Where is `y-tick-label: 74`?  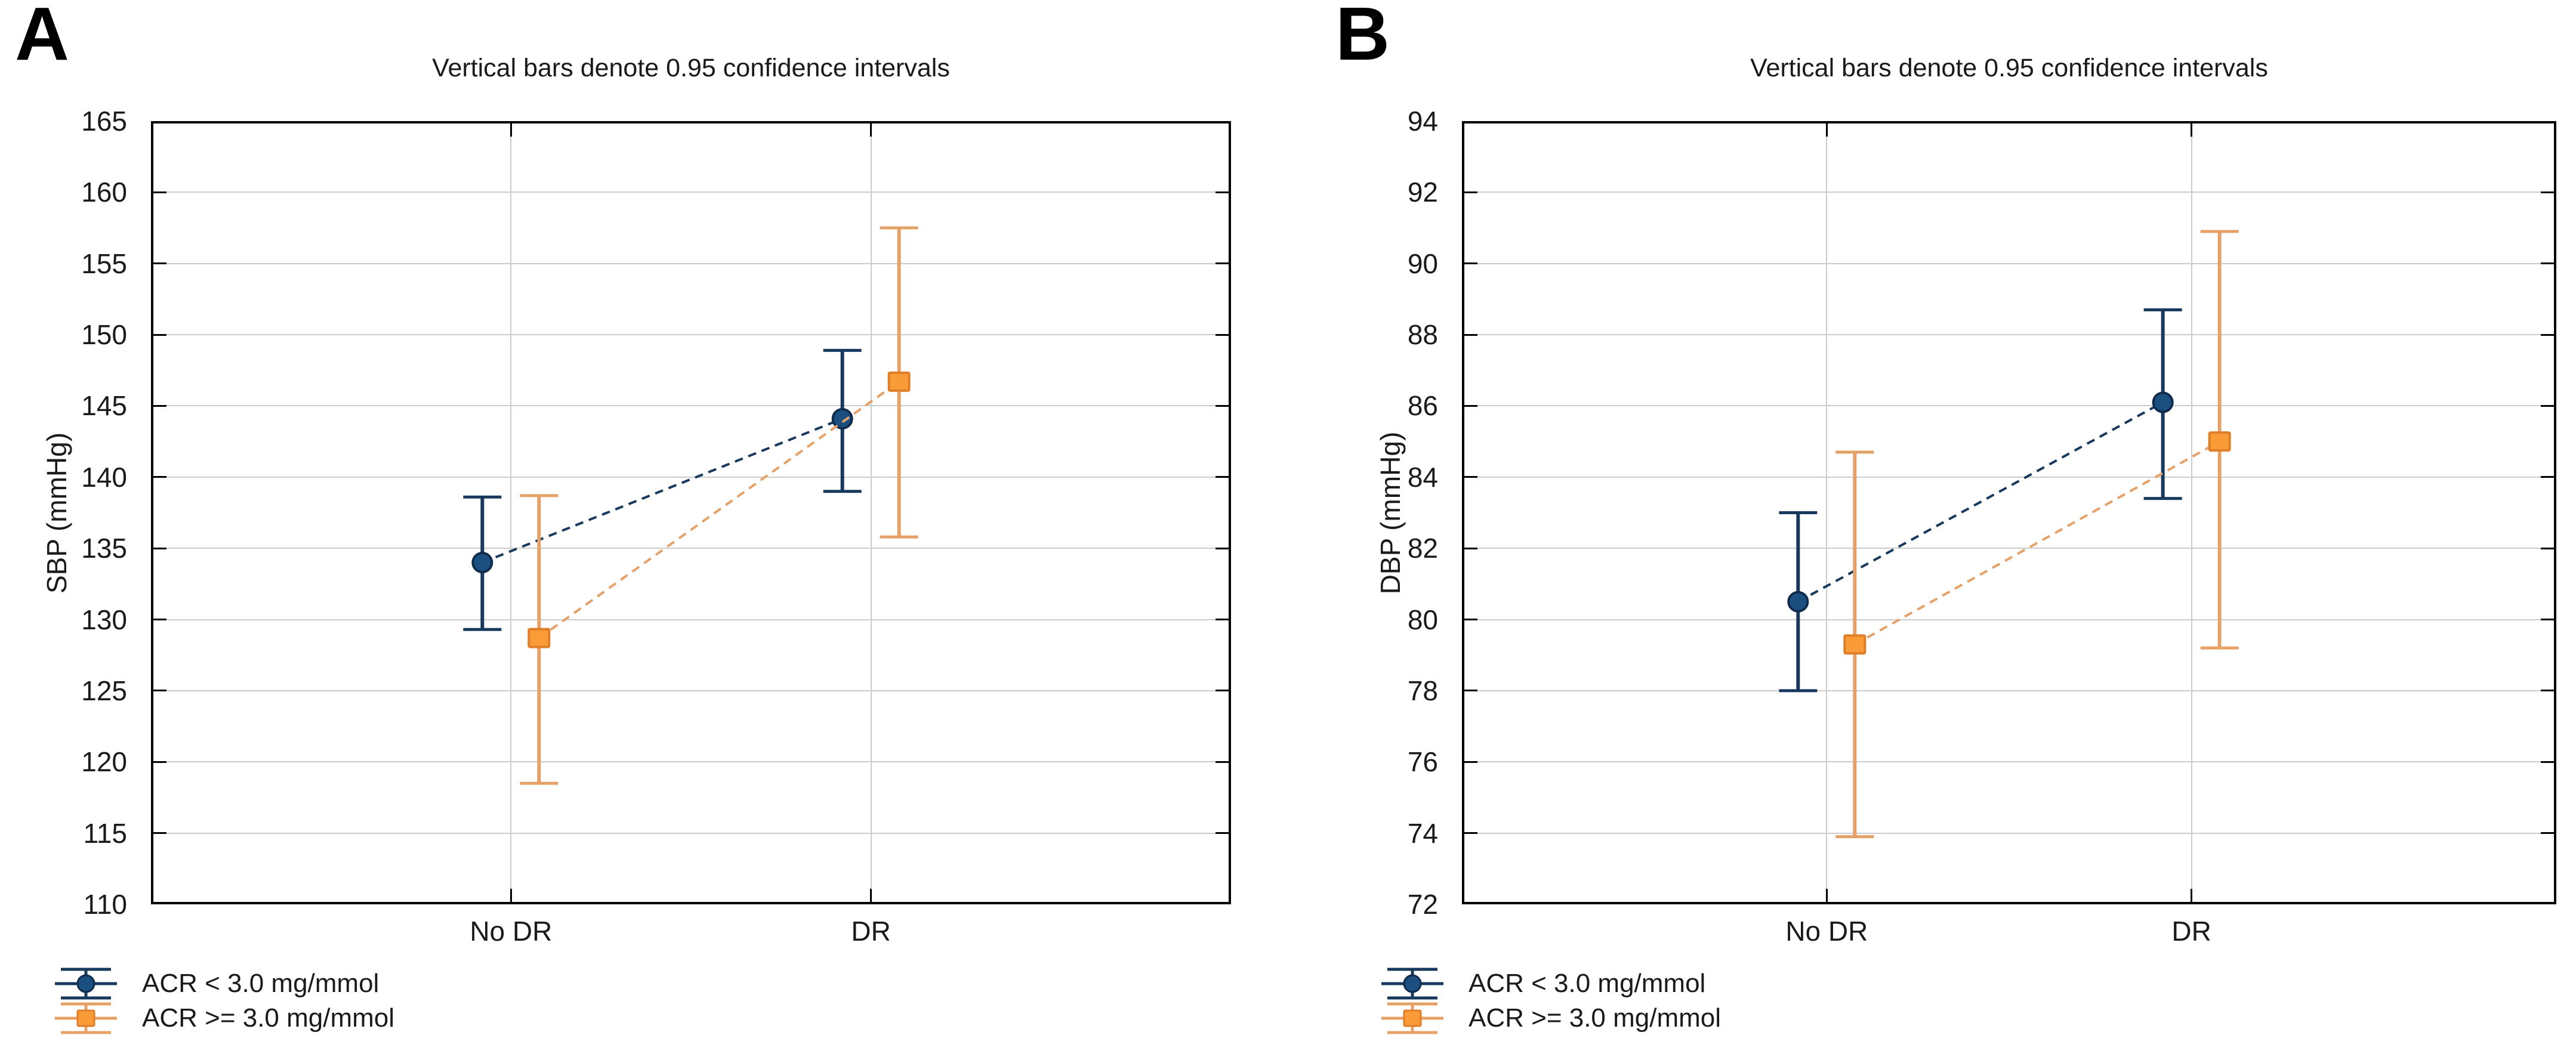
y-tick-label: 74 is located at coordinates (1423, 833).